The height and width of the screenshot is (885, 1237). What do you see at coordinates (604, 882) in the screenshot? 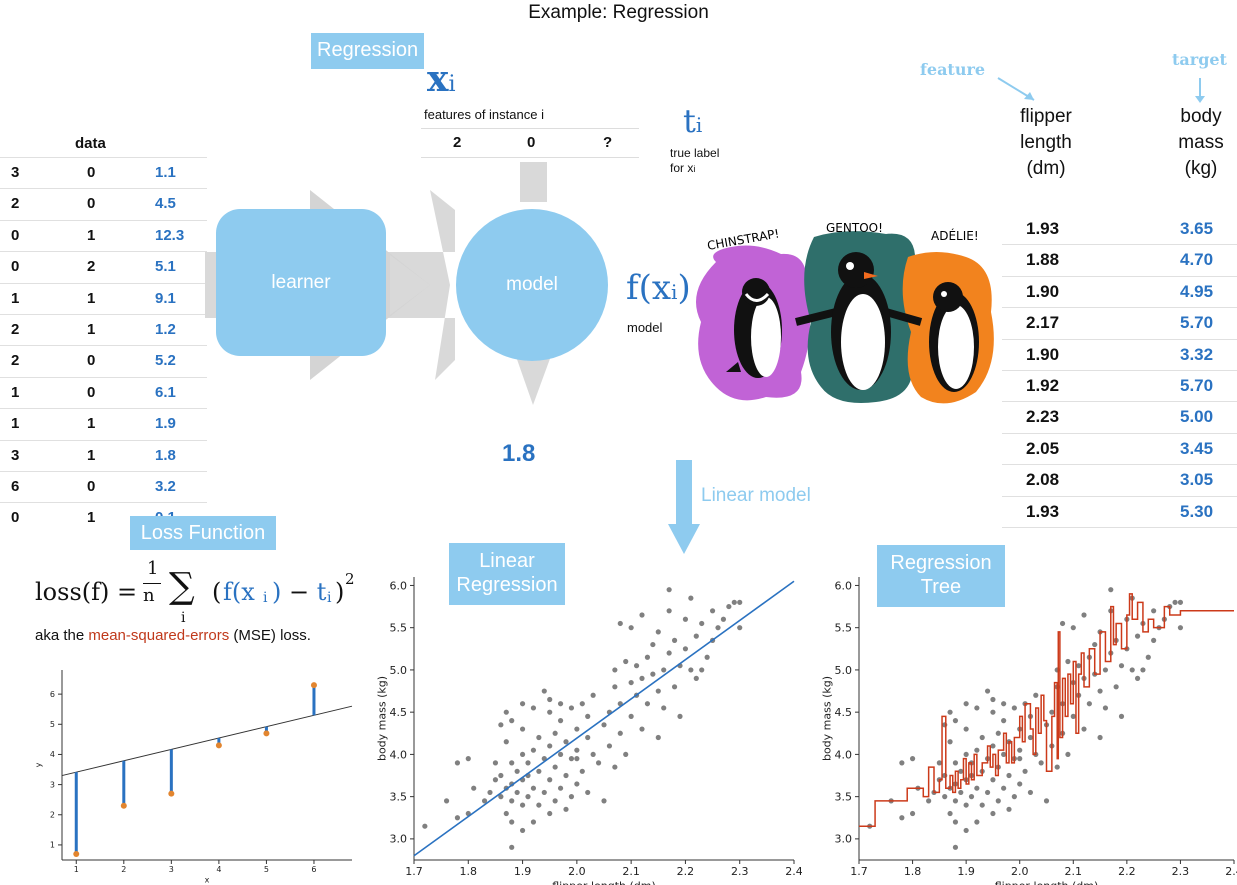
I see `x-axis-label: flipper length (dm)` at bounding box center [604, 882].